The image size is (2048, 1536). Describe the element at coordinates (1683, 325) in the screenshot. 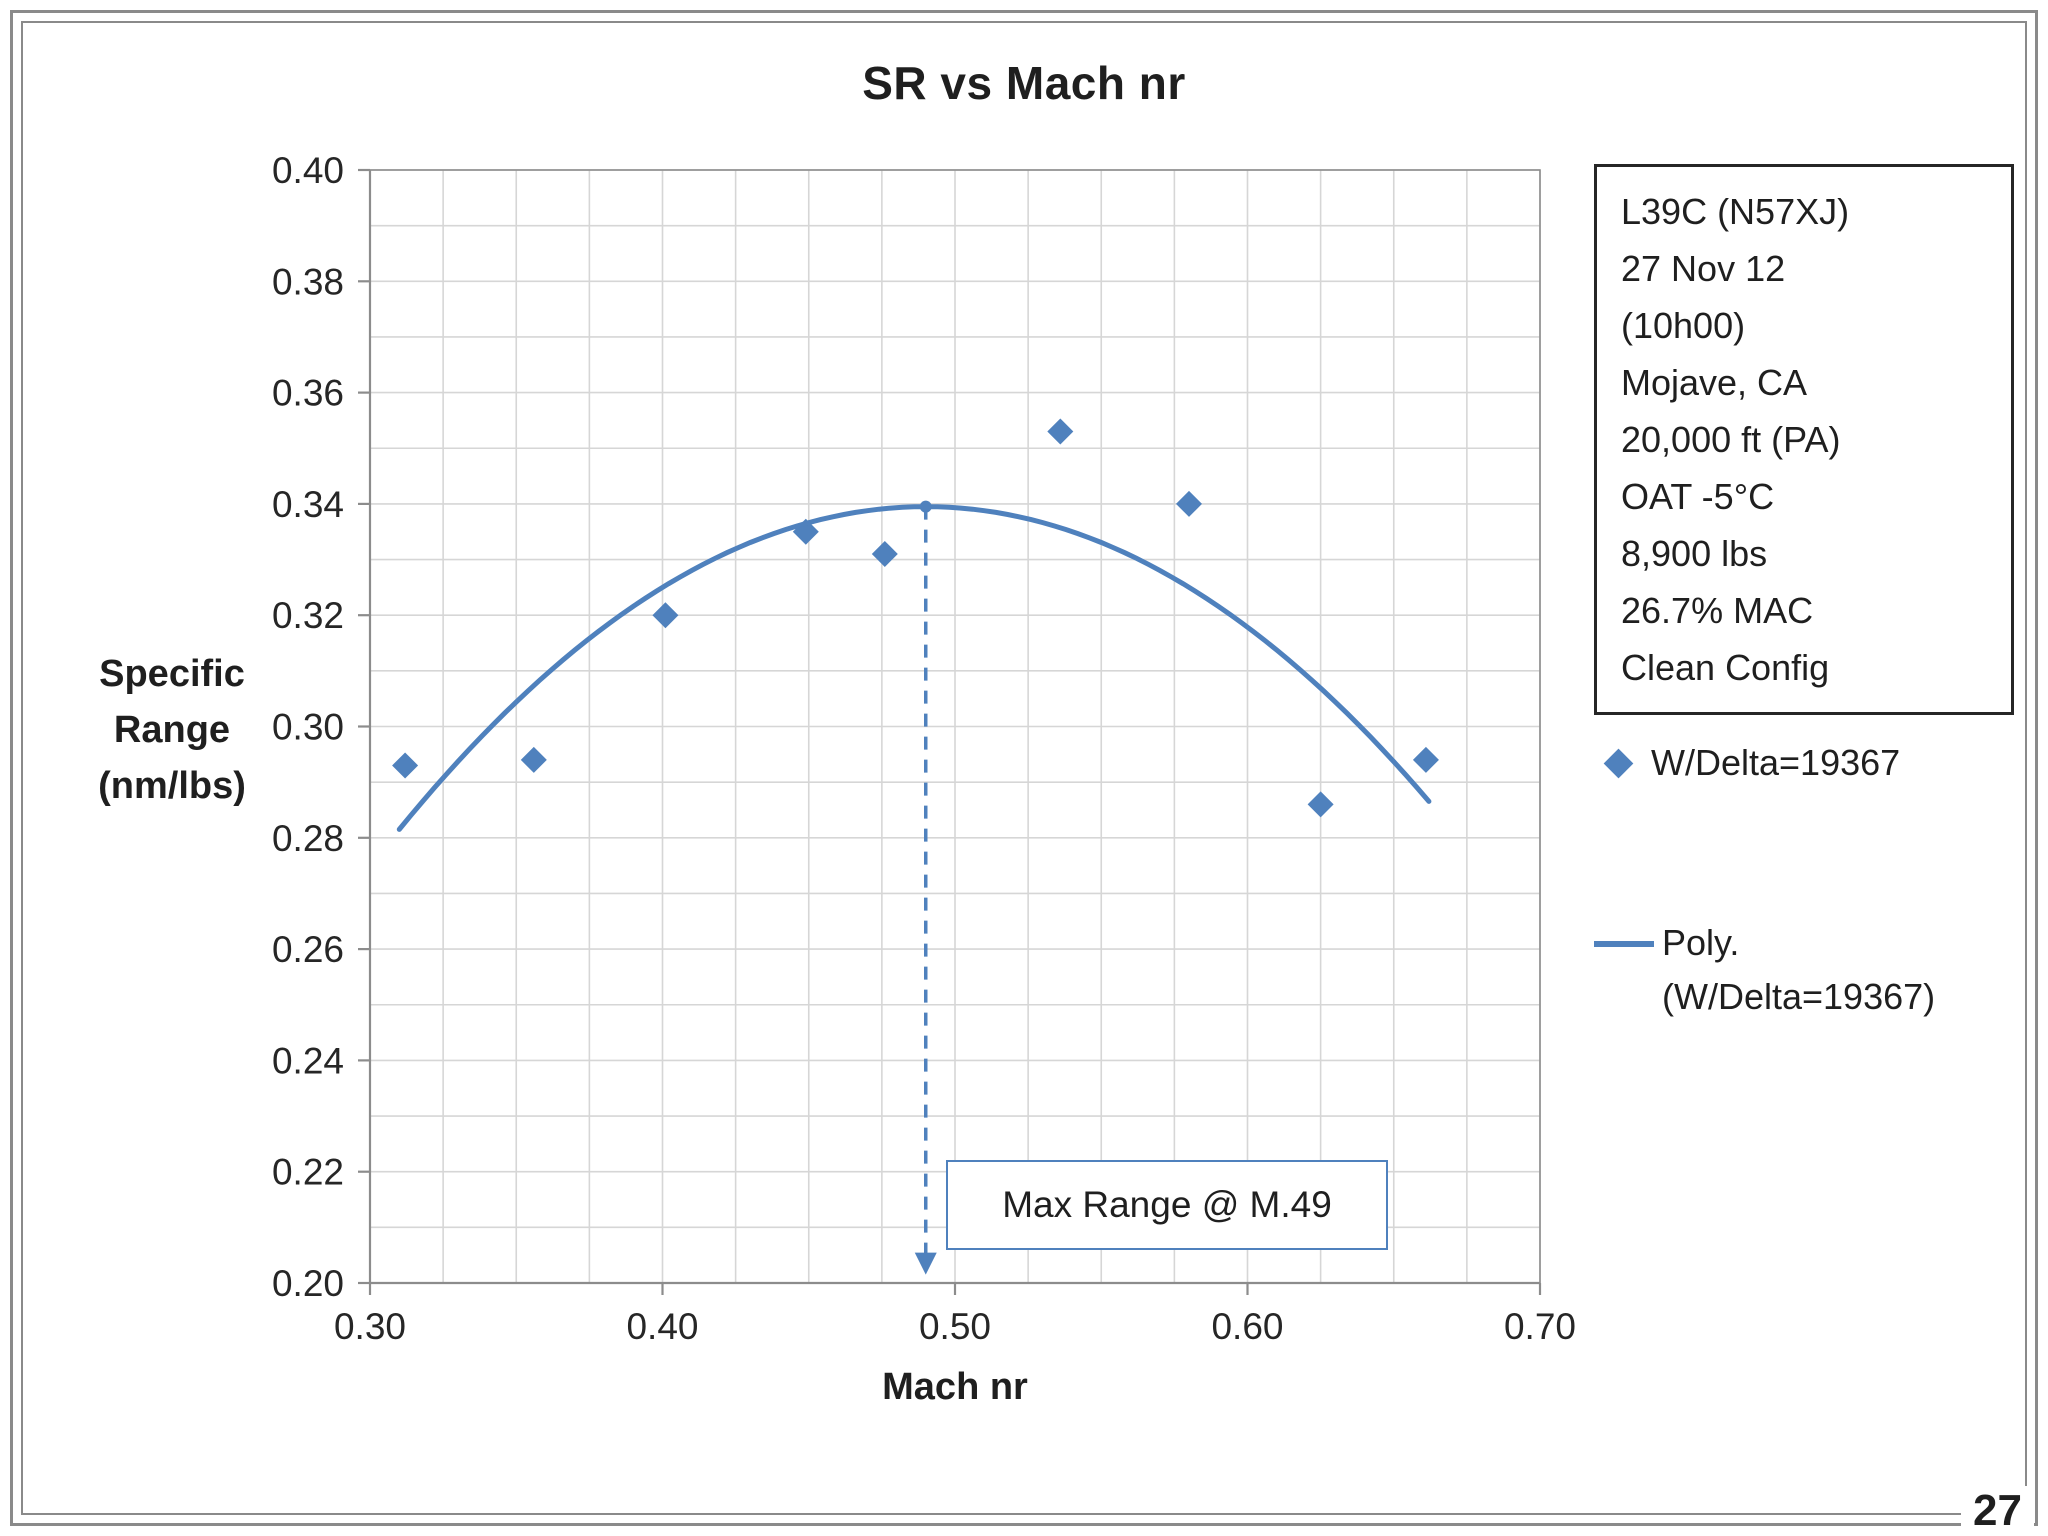

I see `info-box-line: (10h00)` at that location.